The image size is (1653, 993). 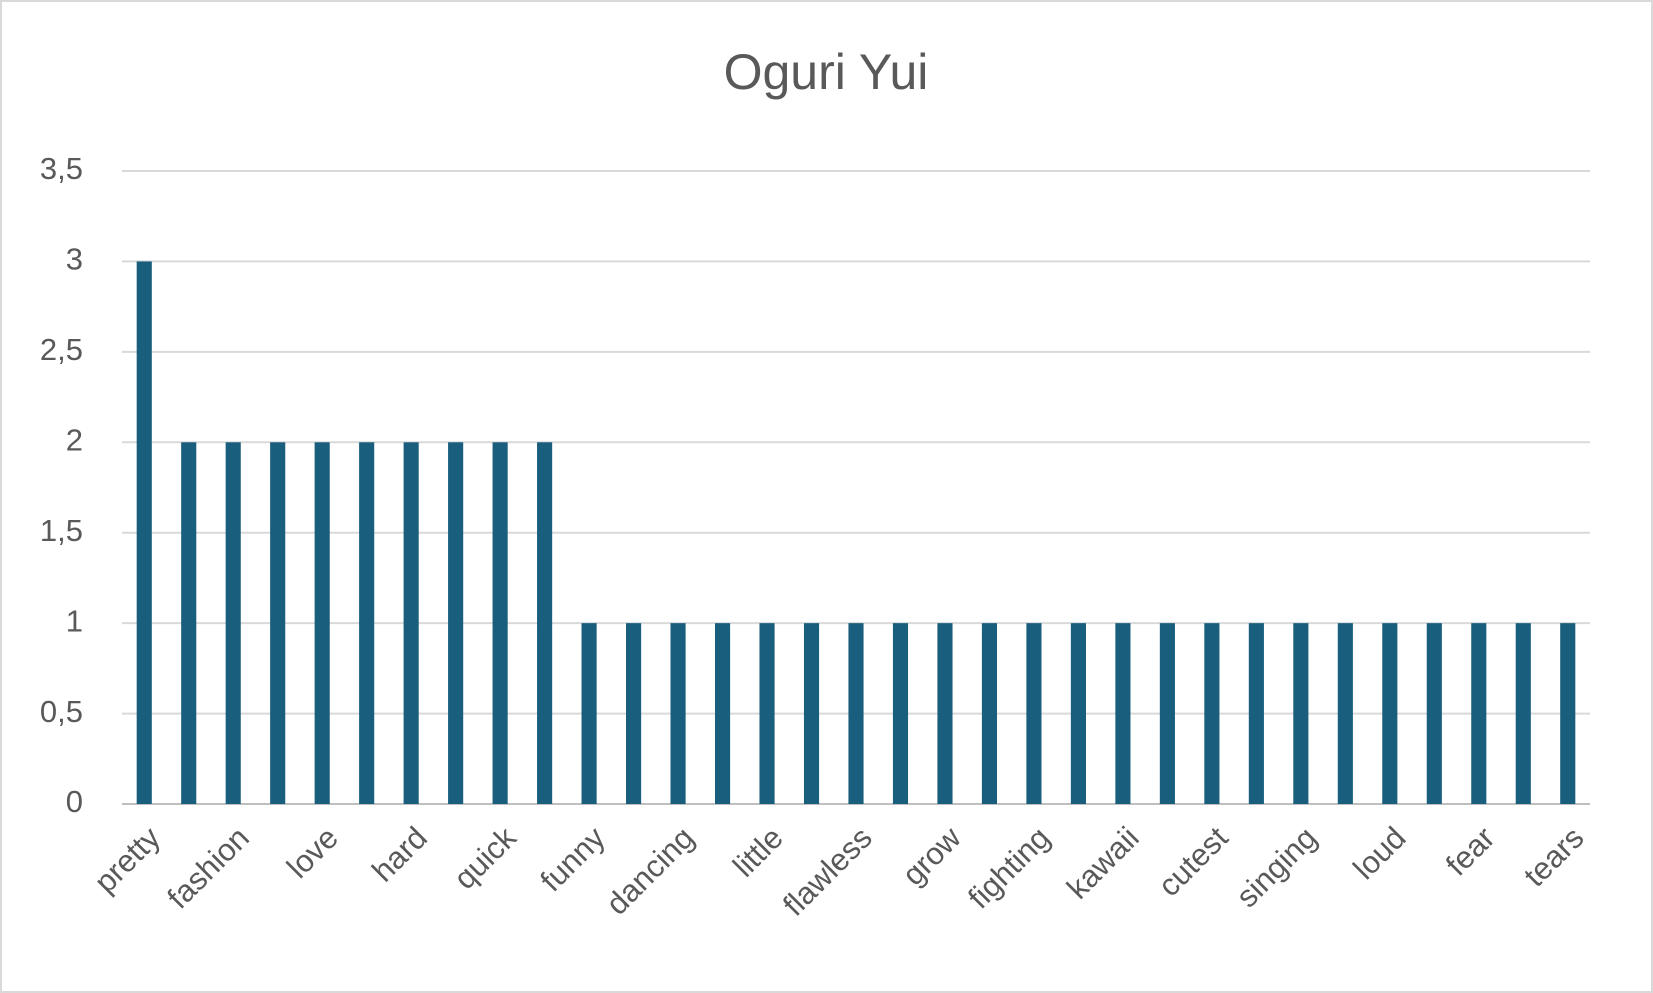 What do you see at coordinates (61, 168) in the screenshot?
I see `y-tick-label: 3,5` at bounding box center [61, 168].